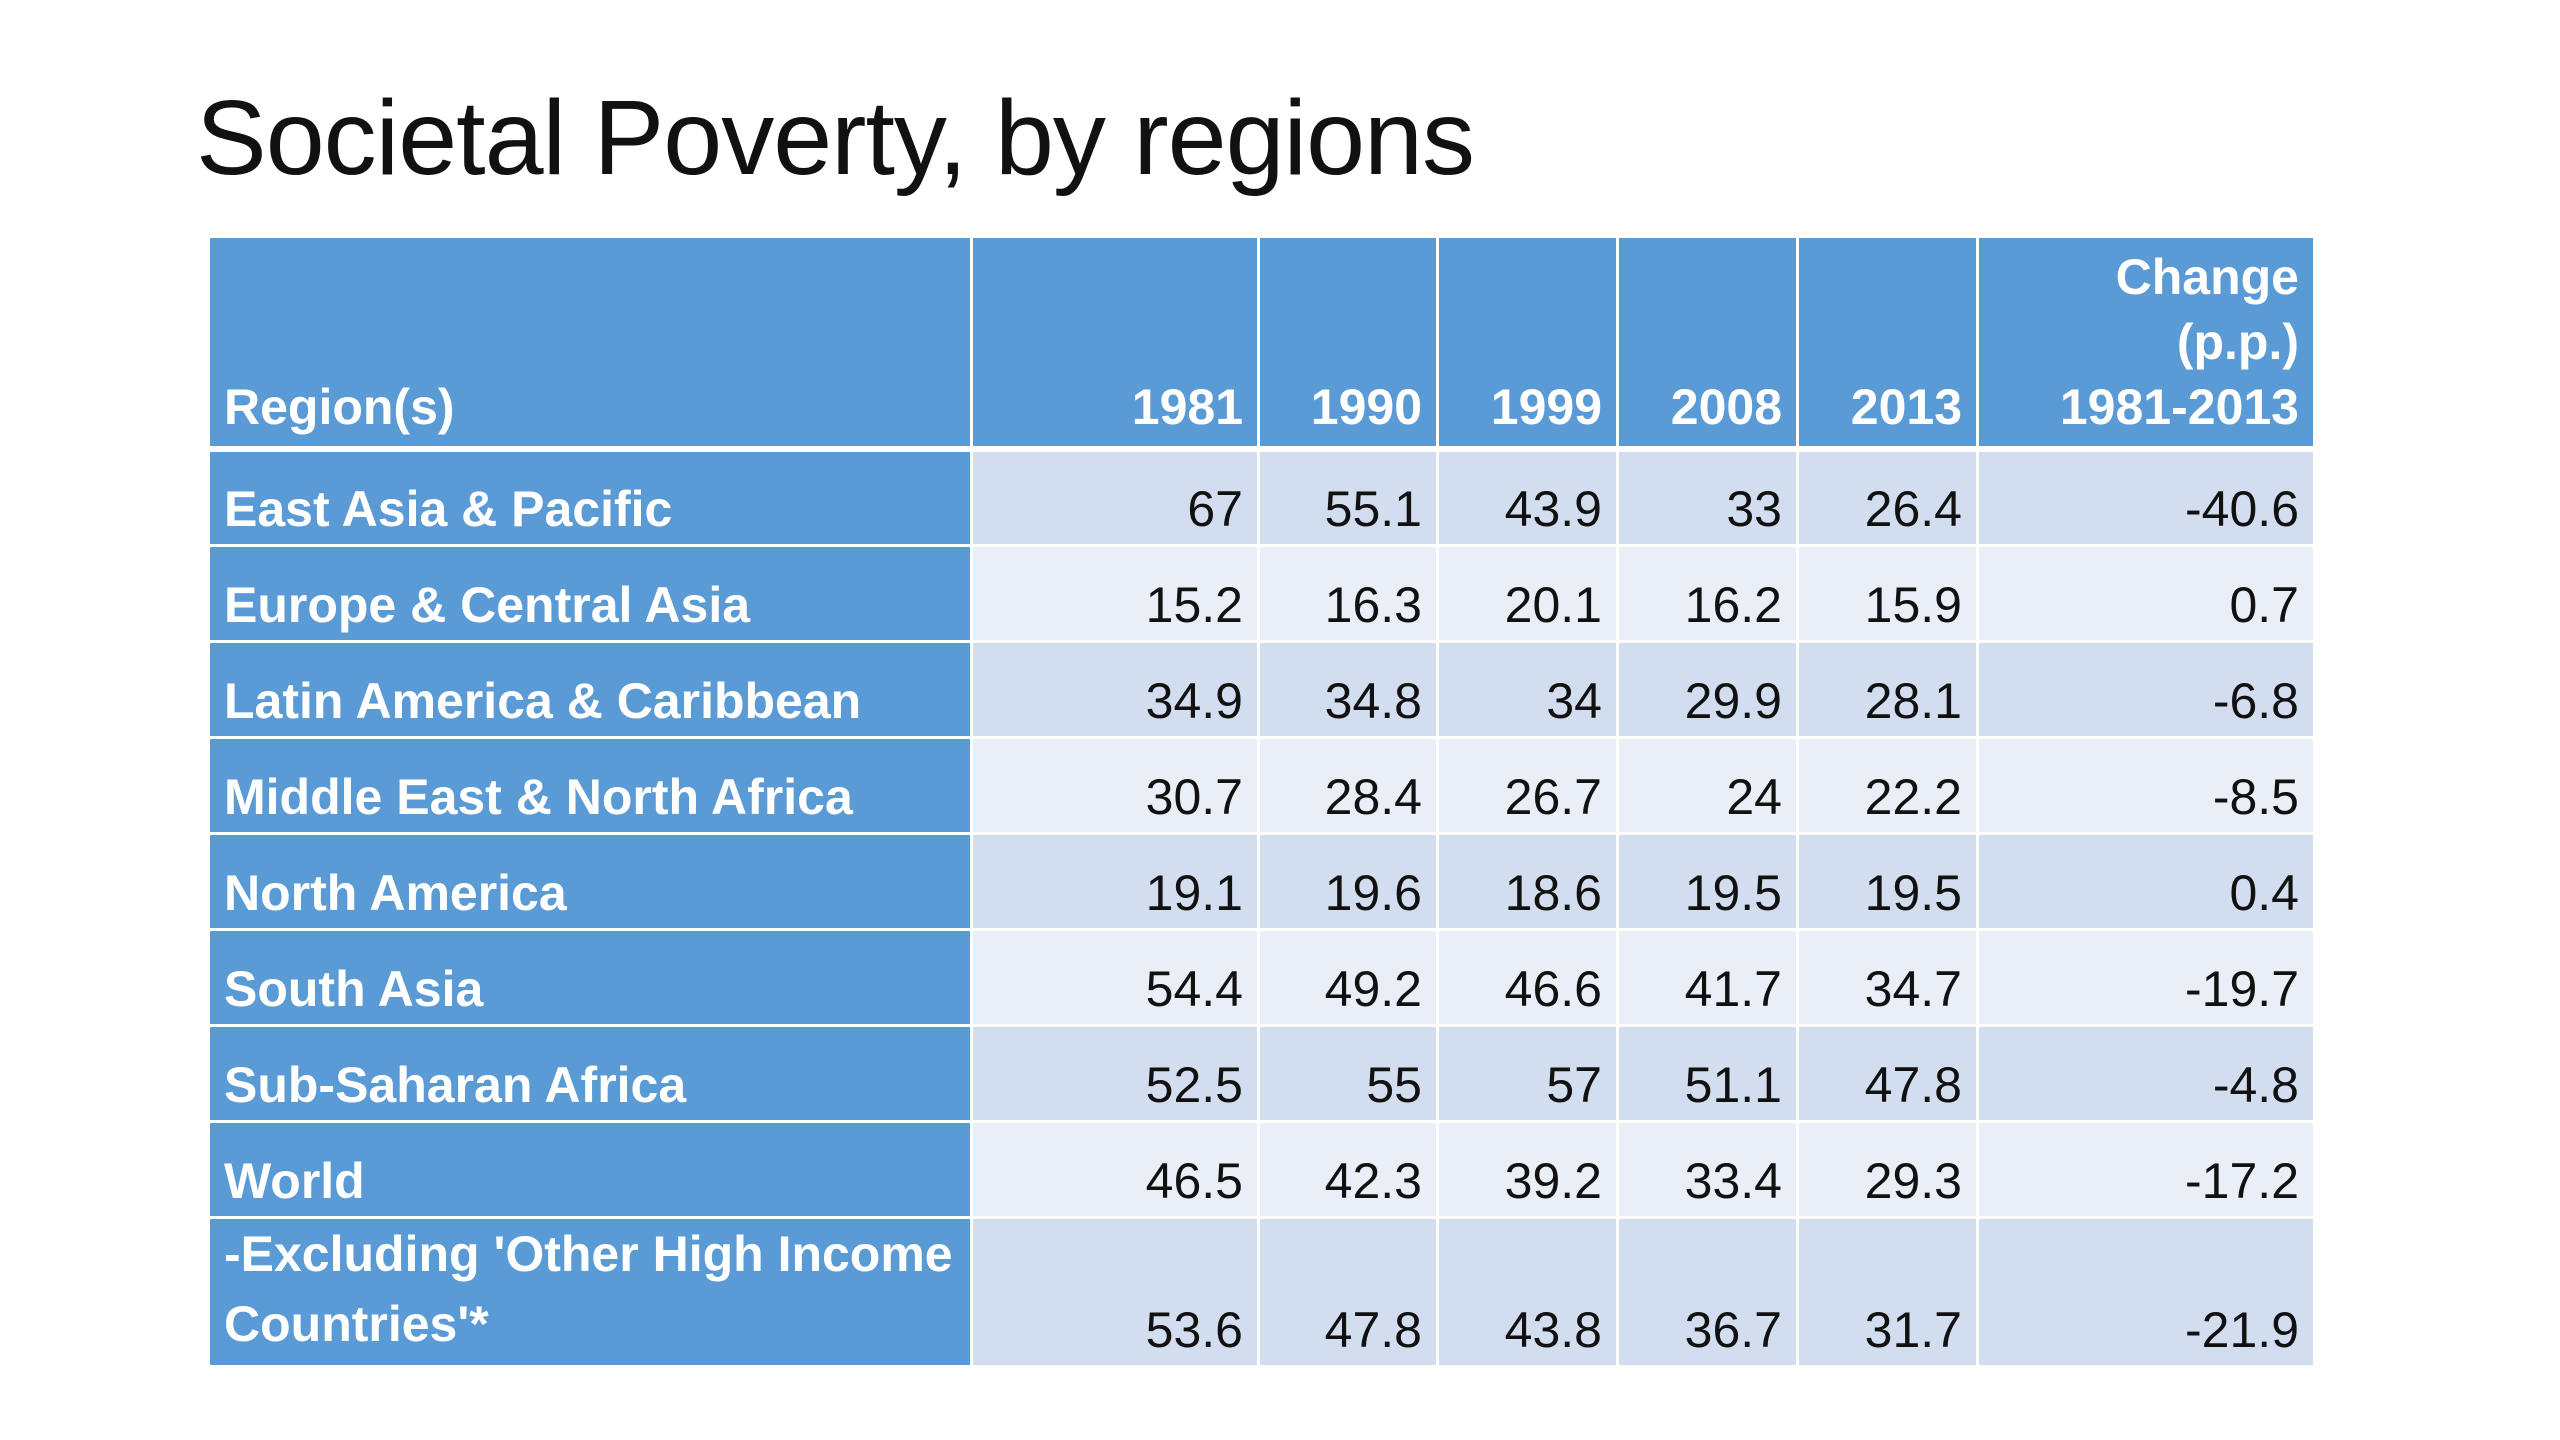 The height and width of the screenshot is (1440, 2560). What do you see at coordinates (1707, 785) in the screenshot?
I see `value-cell: 24` at bounding box center [1707, 785].